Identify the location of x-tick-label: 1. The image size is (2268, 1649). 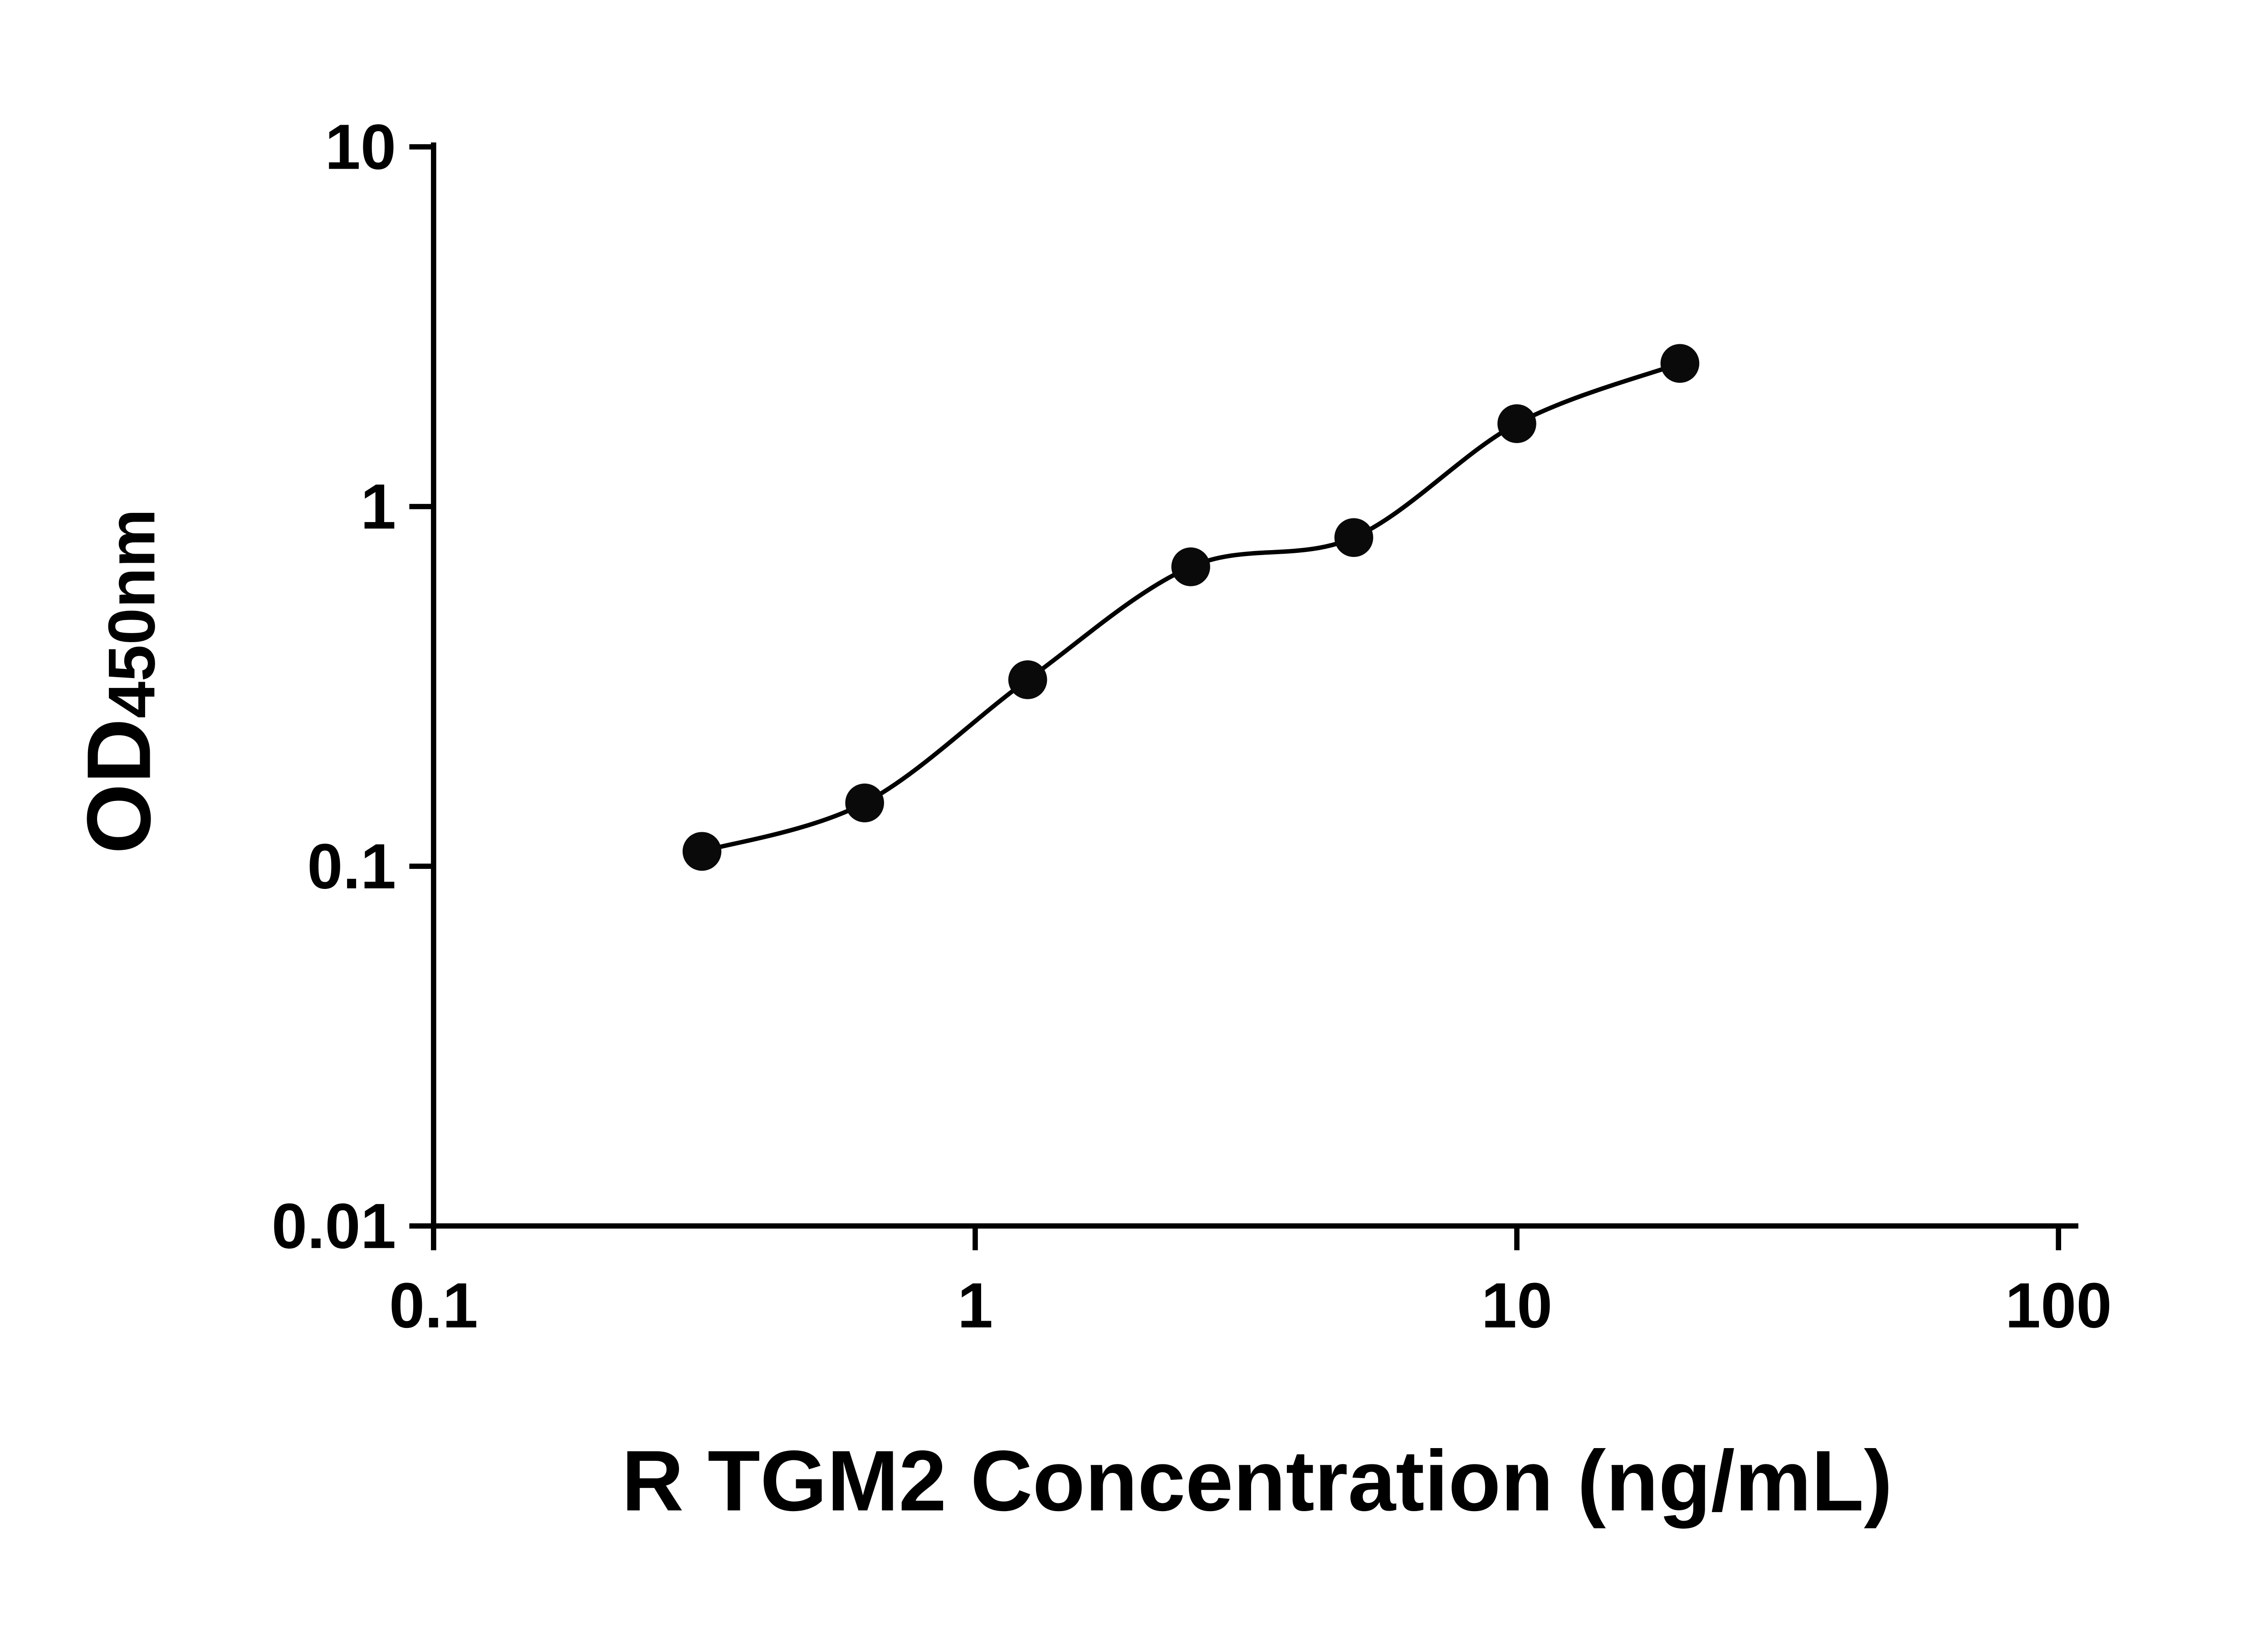
(976, 1305).